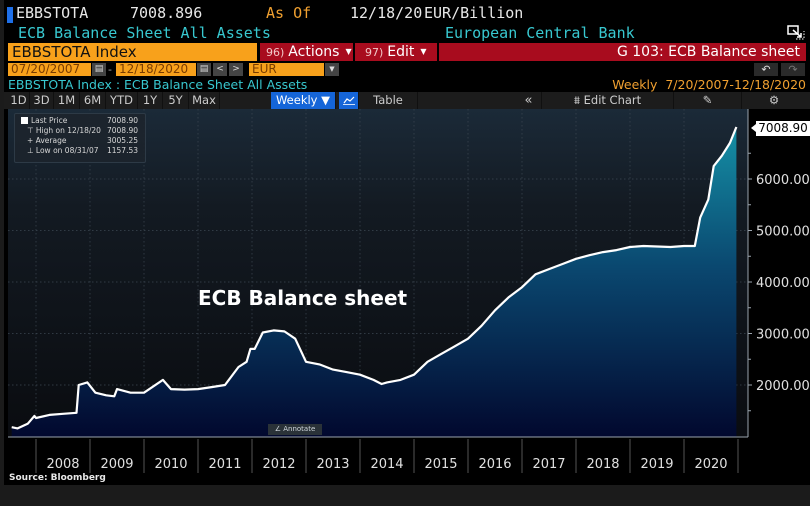 This screenshot has height=506, width=810. What do you see at coordinates (783, 386) in the screenshot?
I see `svg-text: 2000.00` at bounding box center [783, 386].